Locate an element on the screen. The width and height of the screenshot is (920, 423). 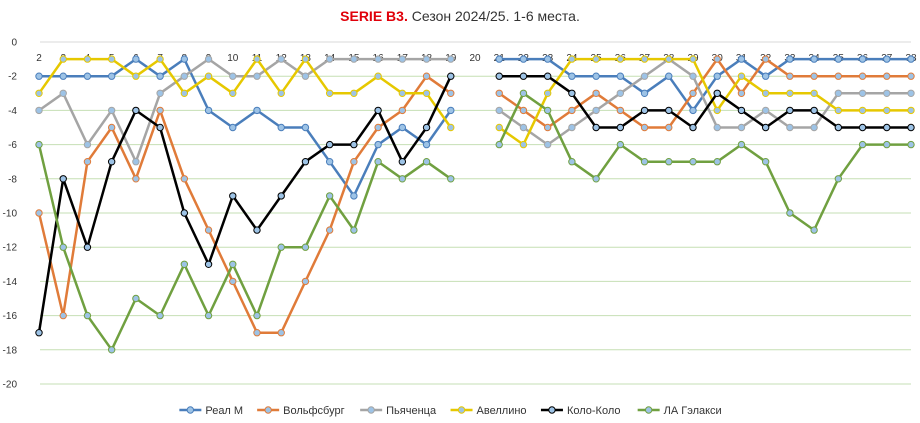
y-tick-label: -4 is located at coordinates (12, 111).